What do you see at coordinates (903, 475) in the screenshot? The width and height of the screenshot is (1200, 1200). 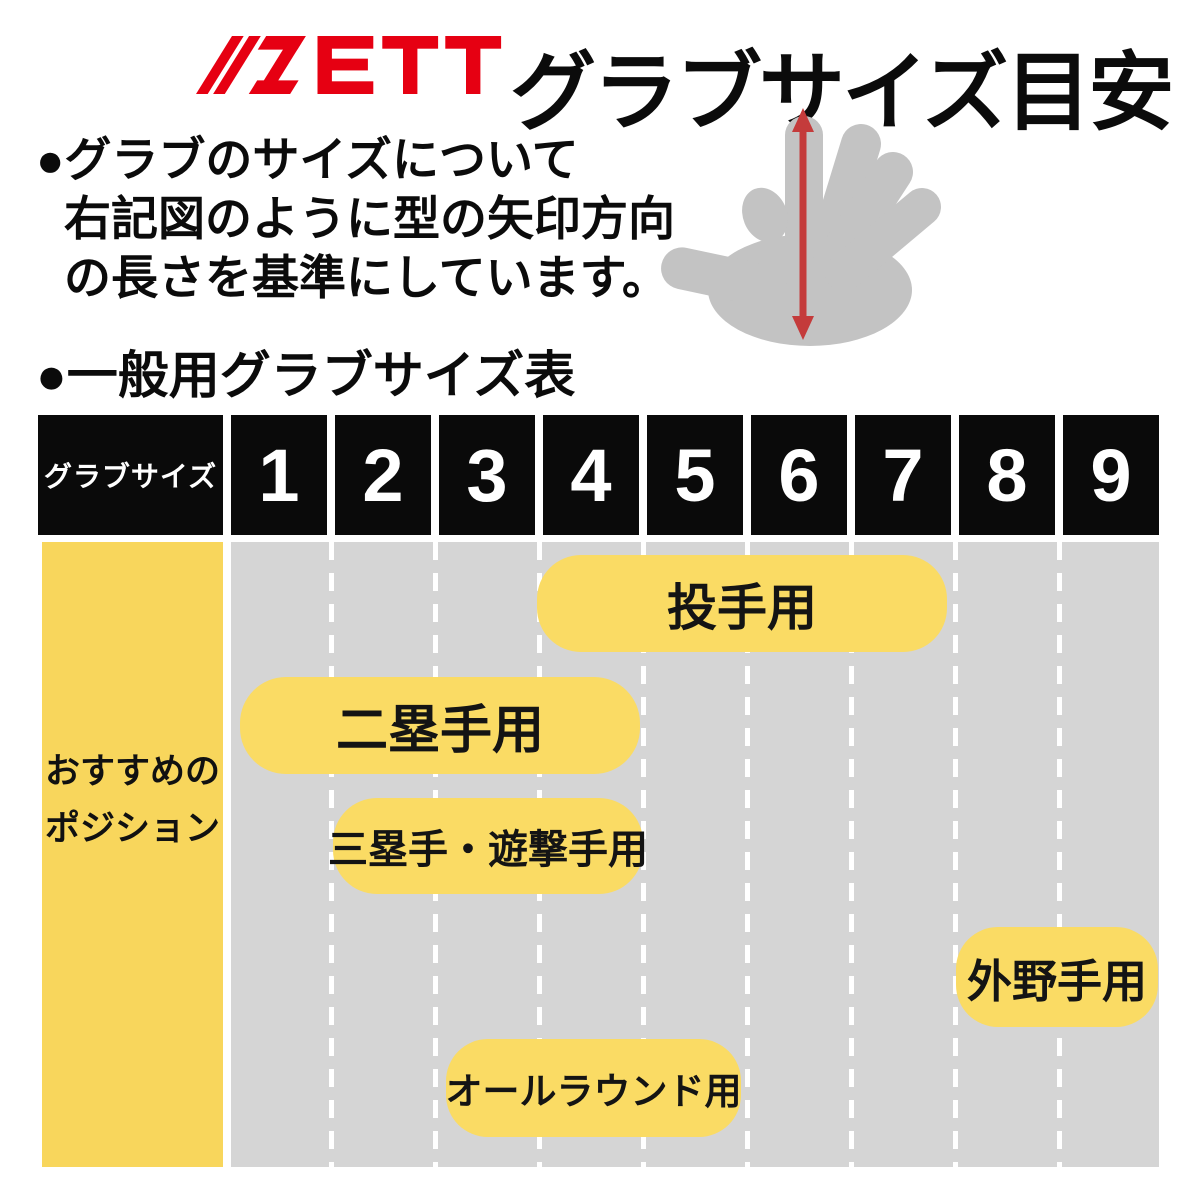 I see `header-cell-size-7: 7` at bounding box center [903, 475].